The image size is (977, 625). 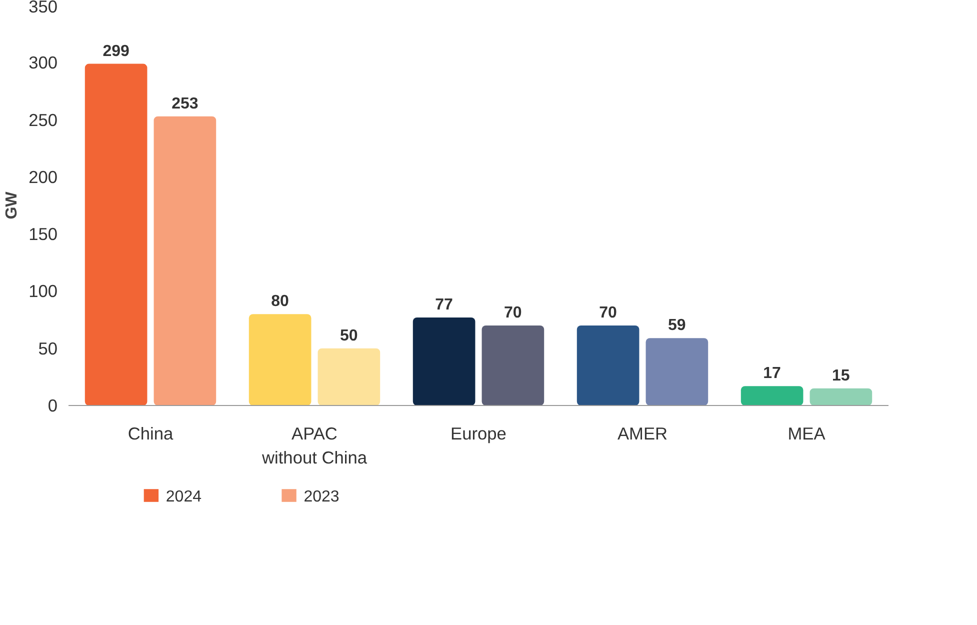 I want to click on data-label: 17, so click(x=772, y=373).